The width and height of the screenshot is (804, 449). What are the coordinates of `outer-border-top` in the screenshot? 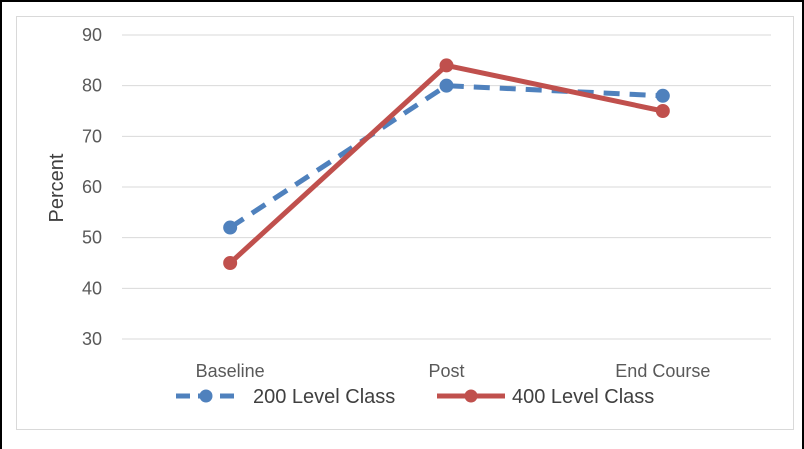 It's located at (402, 1).